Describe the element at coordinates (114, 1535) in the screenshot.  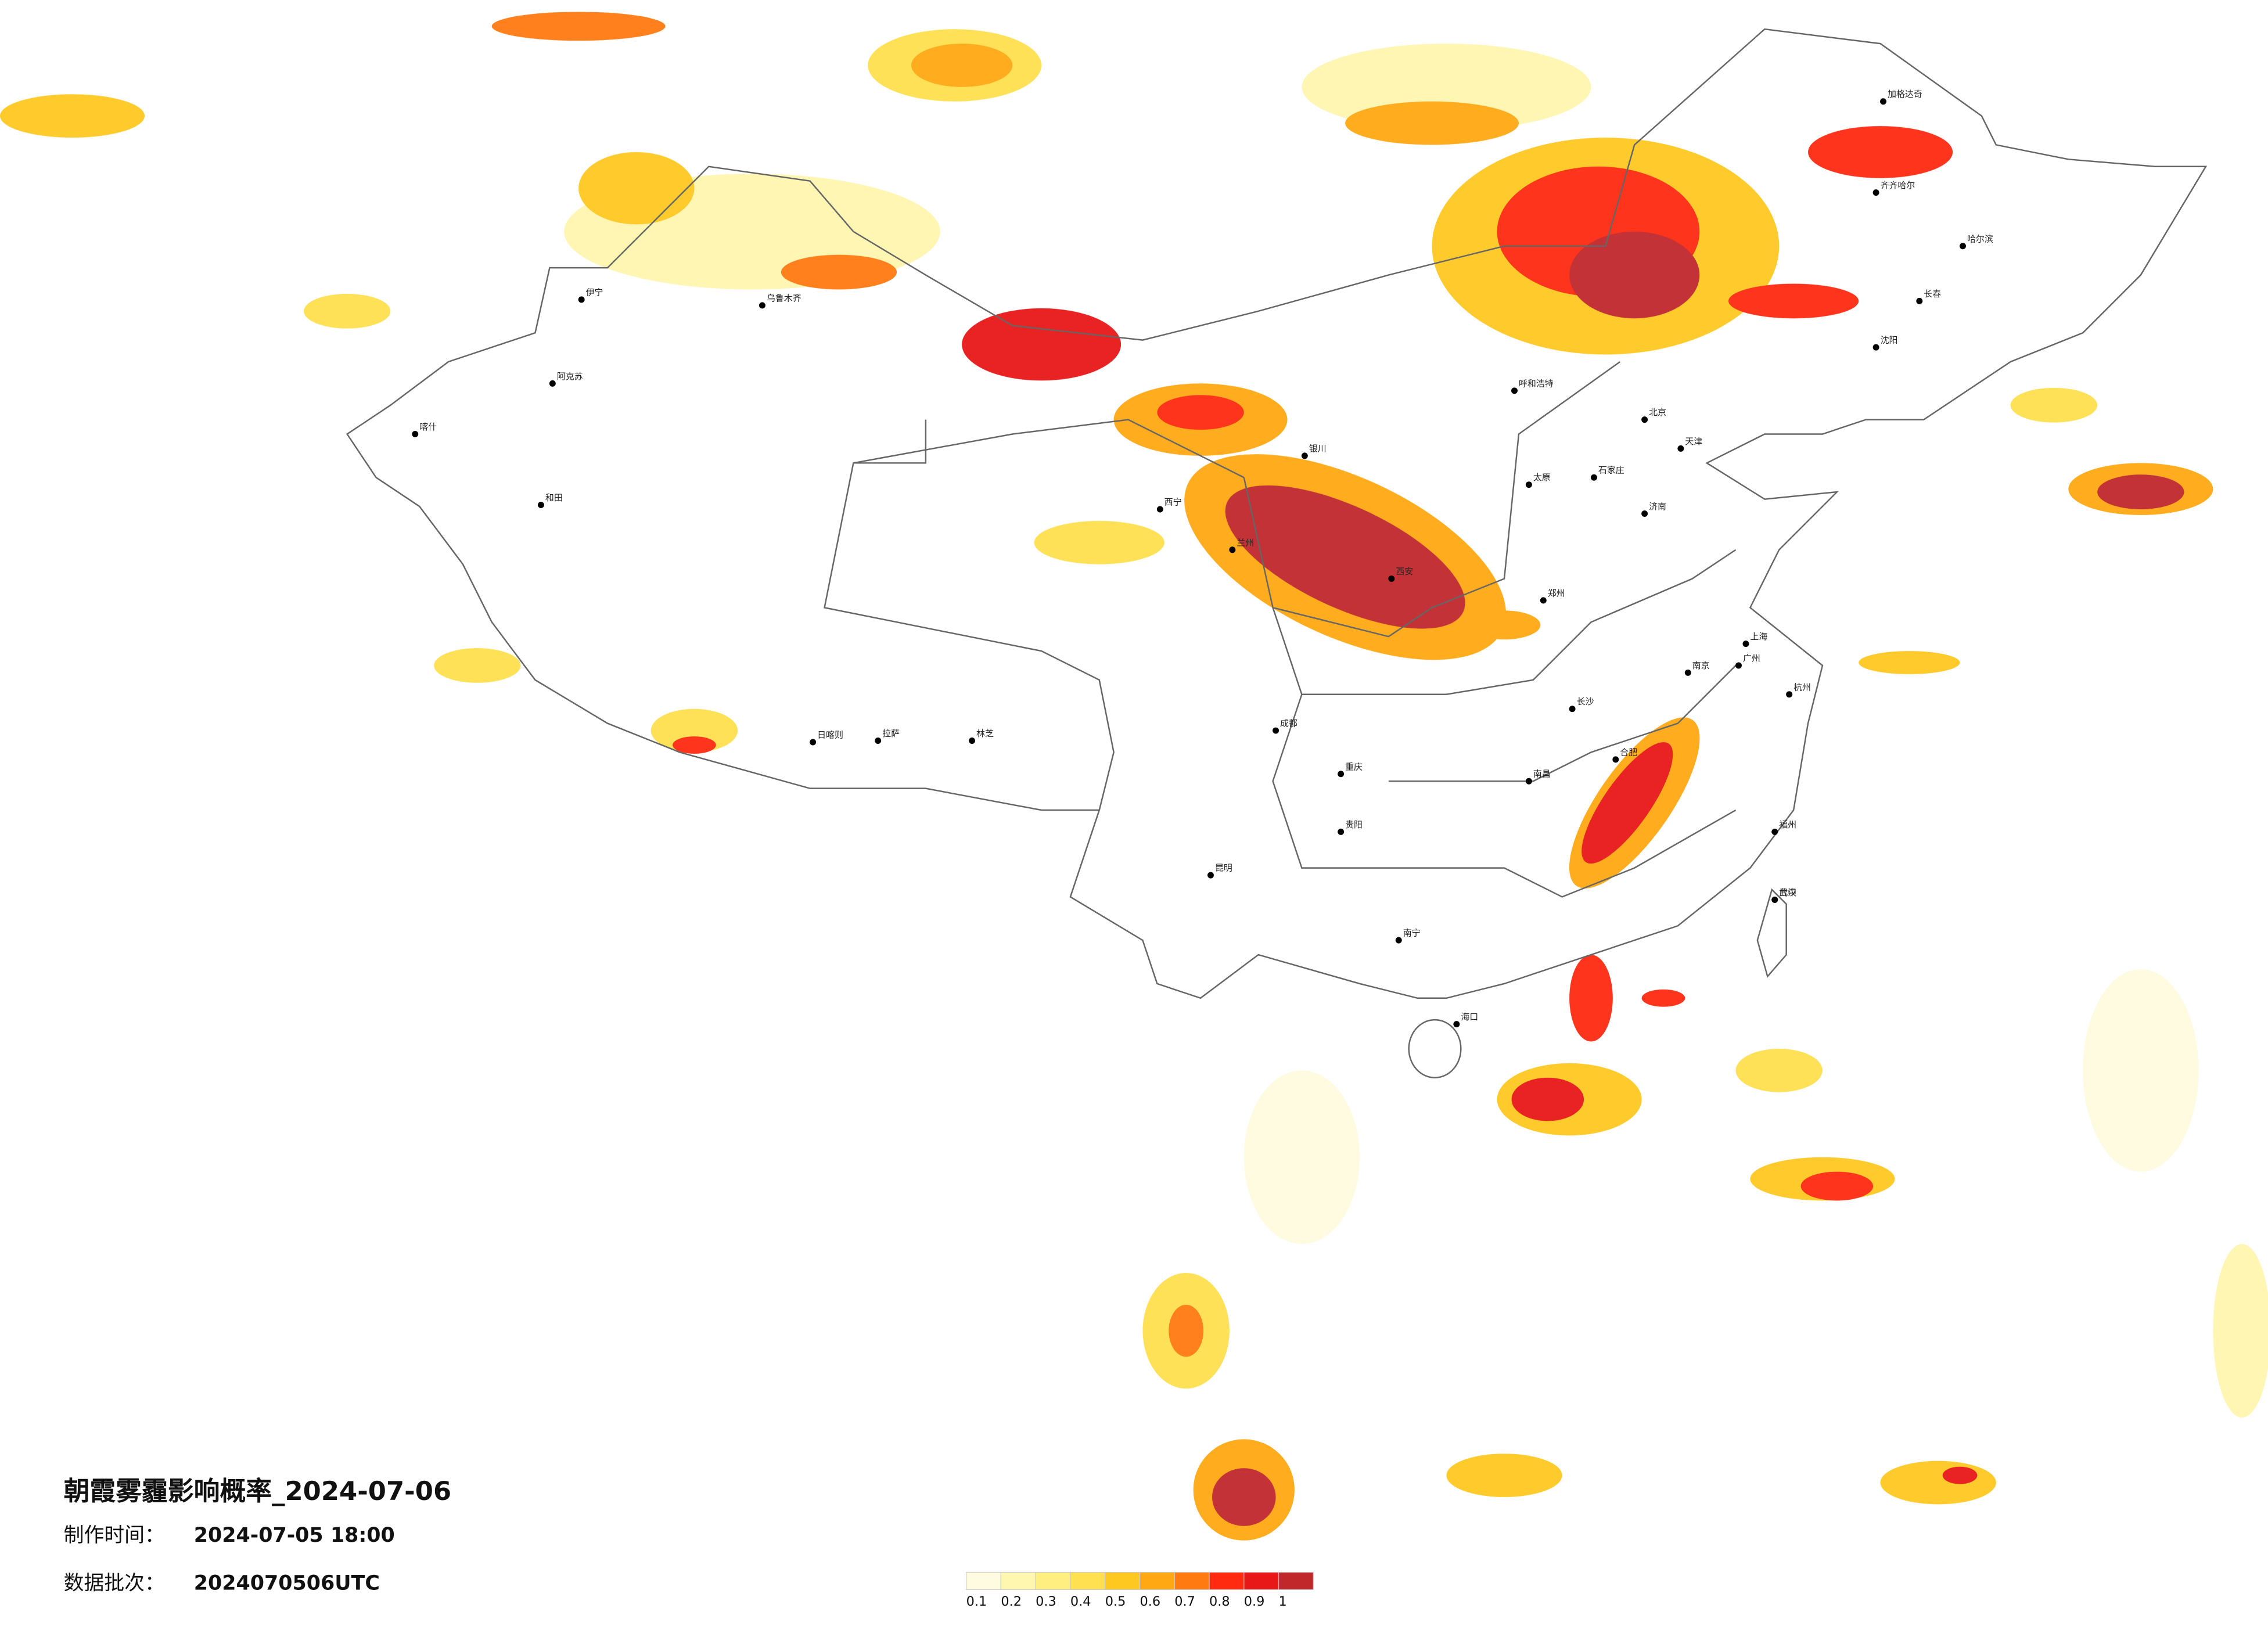
I see `production-time-label: 制作时间：` at that location.